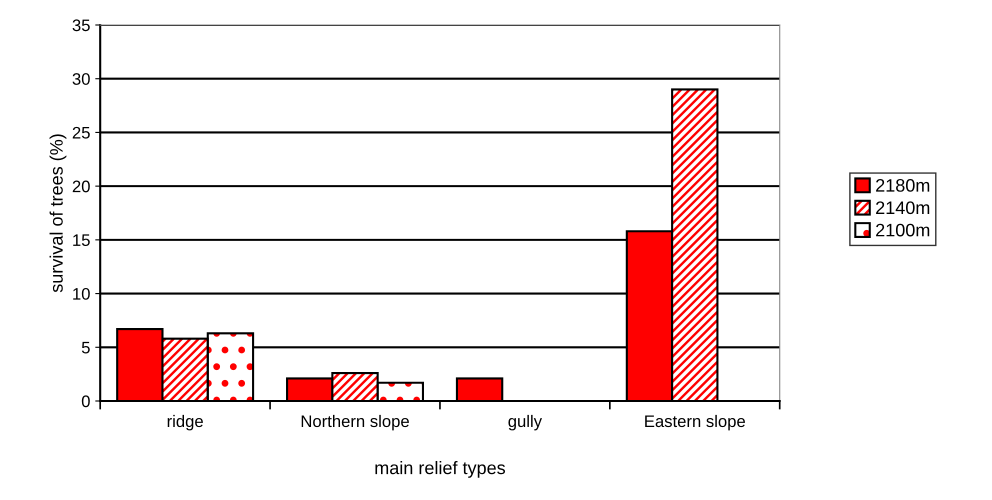 This screenshot has width=992, height=500. Describe the element at coordinates (903, 230) in the screenshot. I see `legend-label: 2100m` at that location.